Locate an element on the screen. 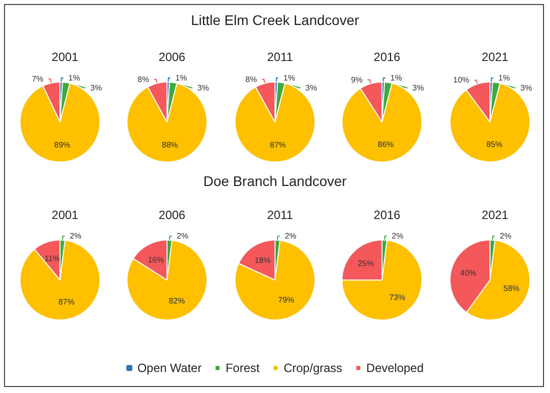 The image size is (550, 393). data-label: 7% is located at coordinates (38, 79).